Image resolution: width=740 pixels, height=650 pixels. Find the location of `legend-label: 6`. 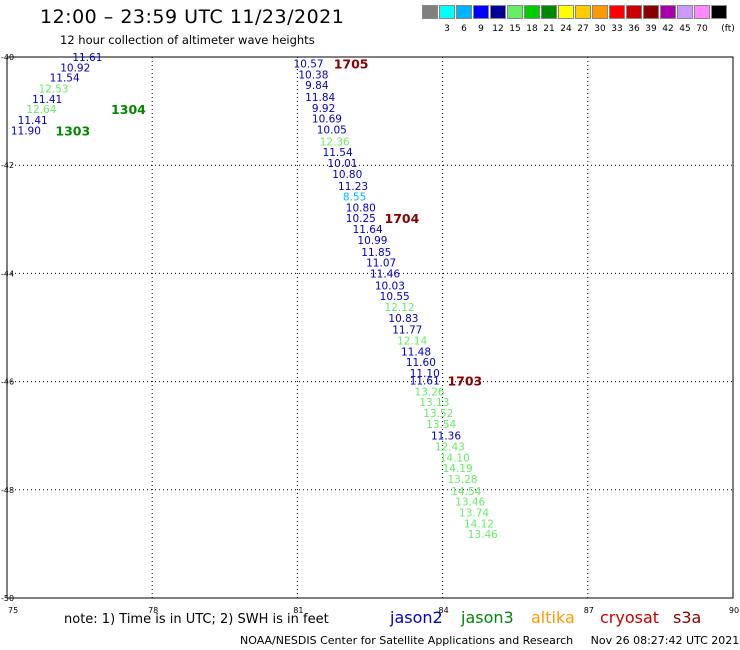

legend-label: 6 is located at coordinates (464, 29).